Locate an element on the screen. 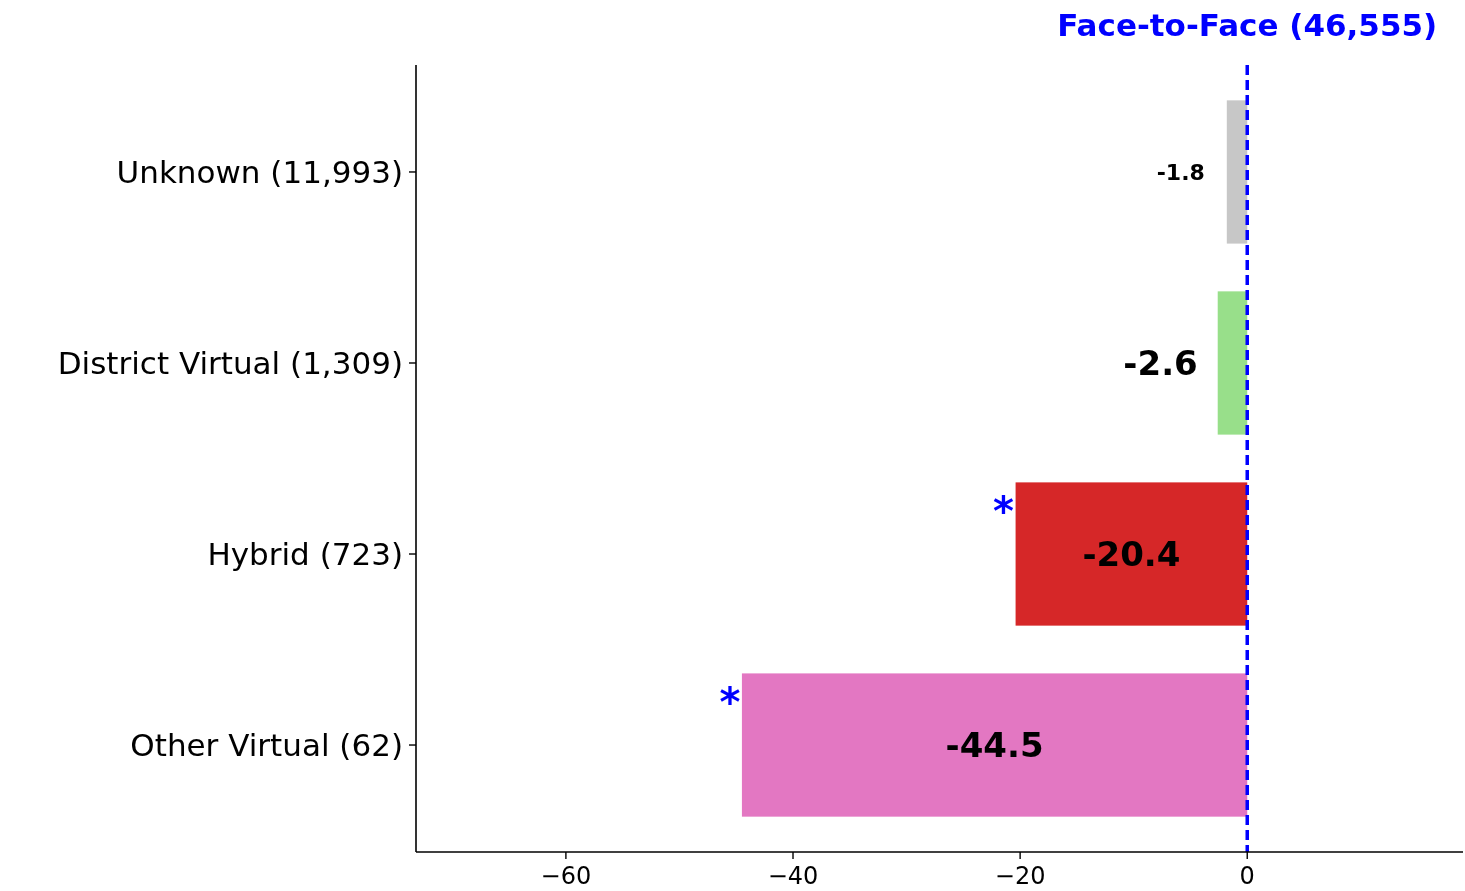  y-tick-label: Hybrid (723) is located at coordinates (305, 553).